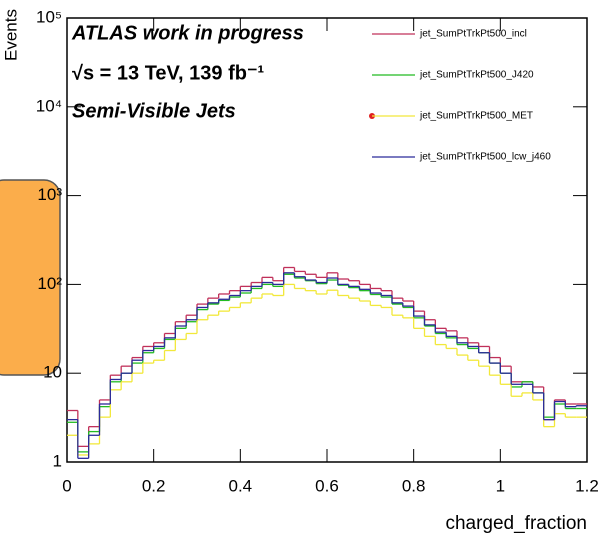  I want to click on x-tick-label: 1.2, so click(587, 485).